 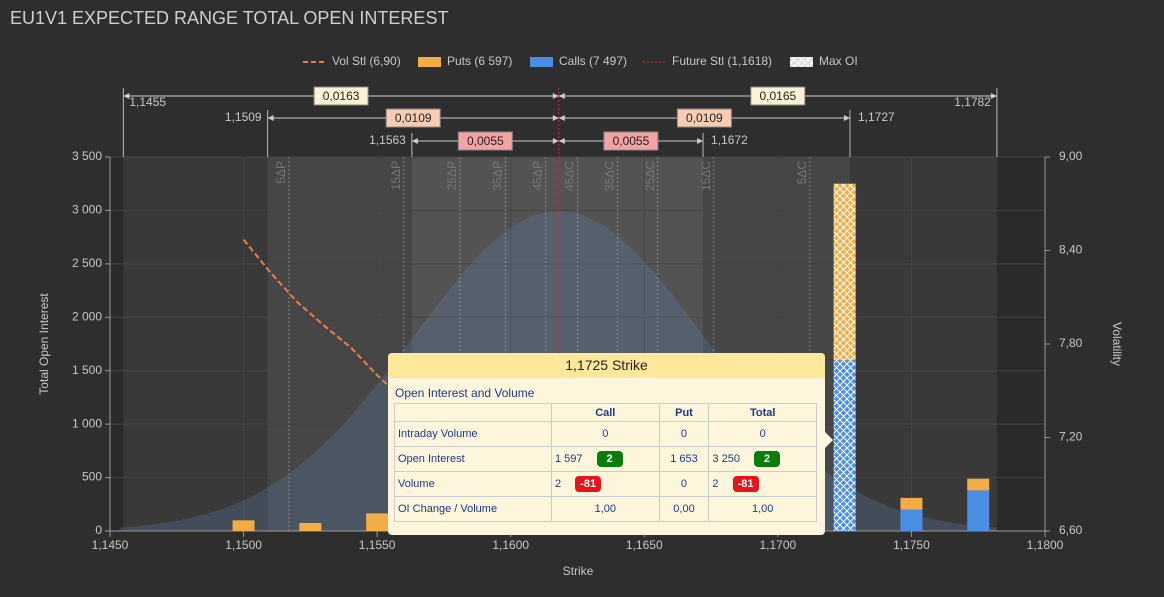 I want to click on x-tick-label: 1,1450, so click(x=110, y=545).